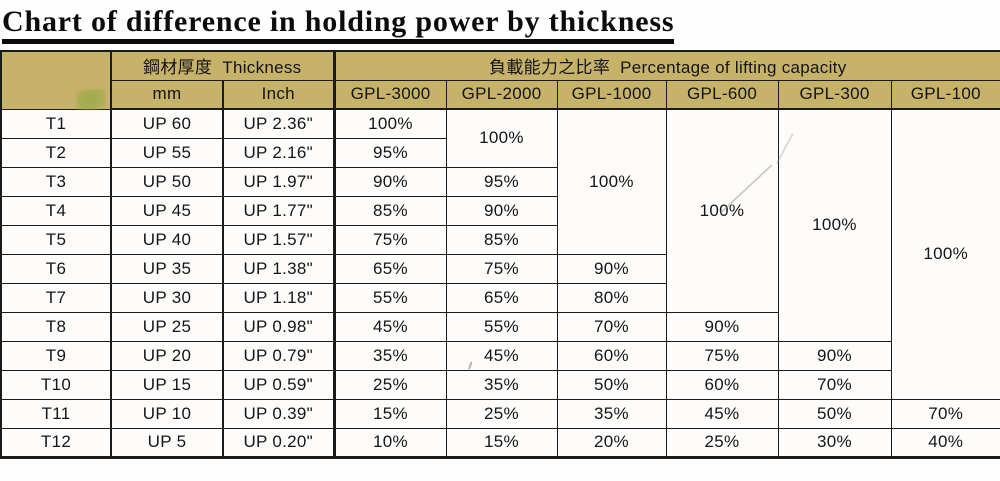 The image size is (1000, 481). What do you see at coordinates (167, 442) in the screenshot?
I see `cell-mm: UP 5` at bounding box center [167, 442].